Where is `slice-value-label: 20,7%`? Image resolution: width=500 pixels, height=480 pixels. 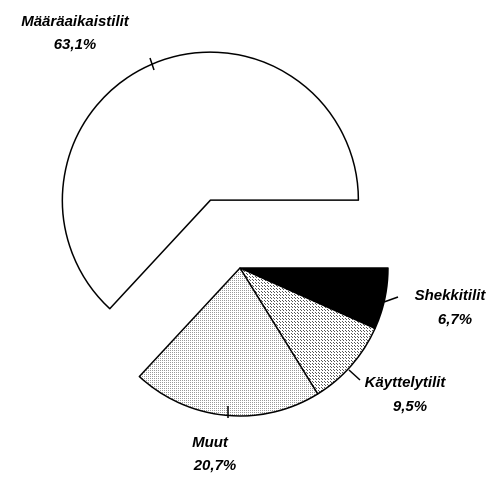 slice-value-label: 20,7% is located at coordinates (215, 465).